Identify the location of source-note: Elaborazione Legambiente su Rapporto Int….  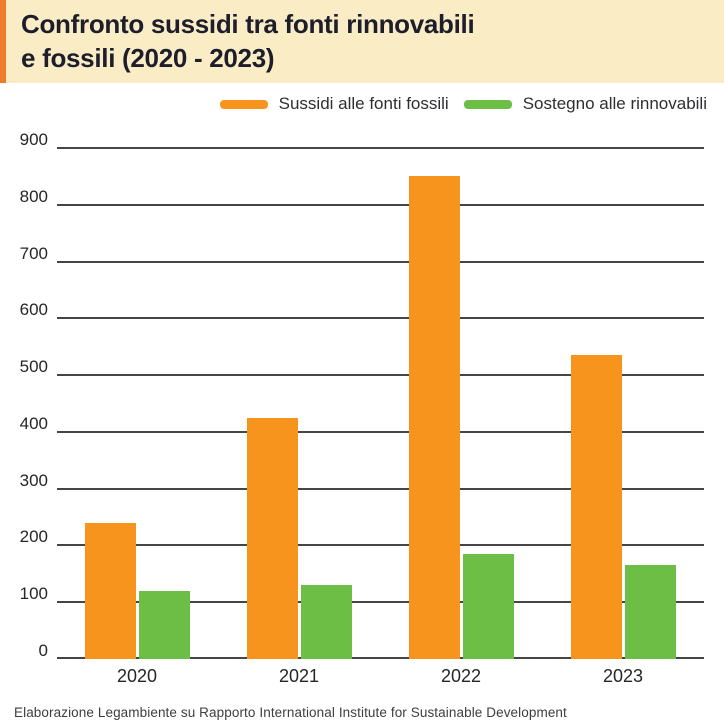
(290, 712).